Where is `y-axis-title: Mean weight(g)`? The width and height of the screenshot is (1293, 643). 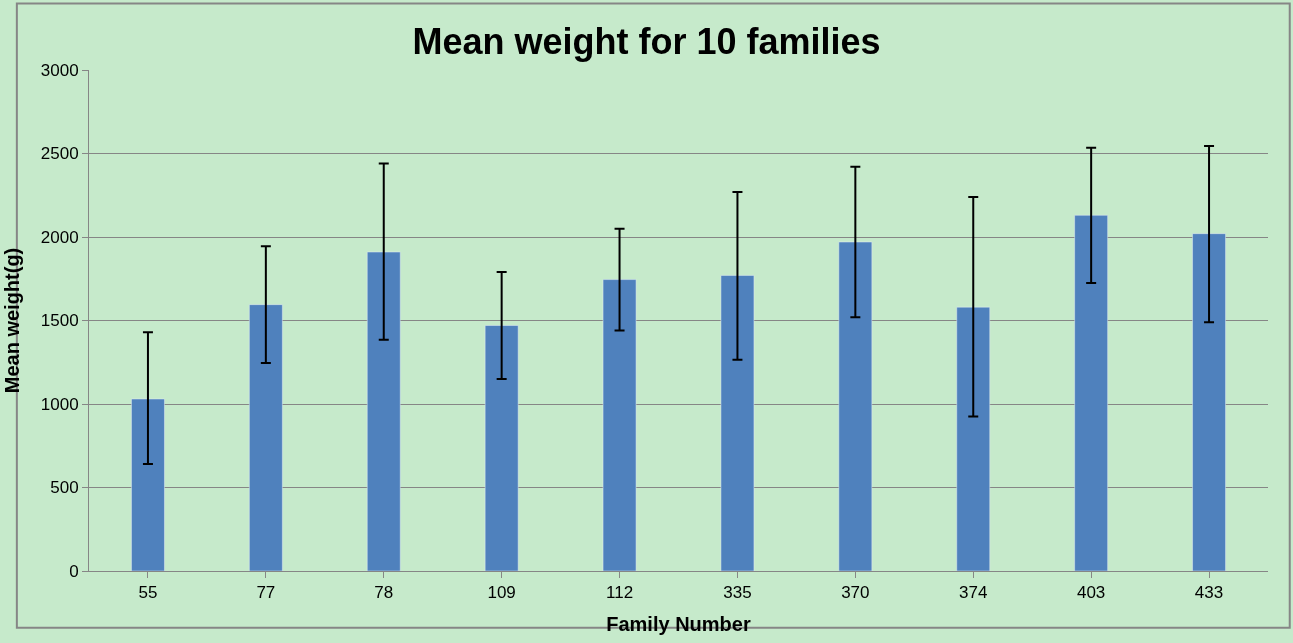
y-axis-title: Mean weight(g) is located at coordinates (12, 320).